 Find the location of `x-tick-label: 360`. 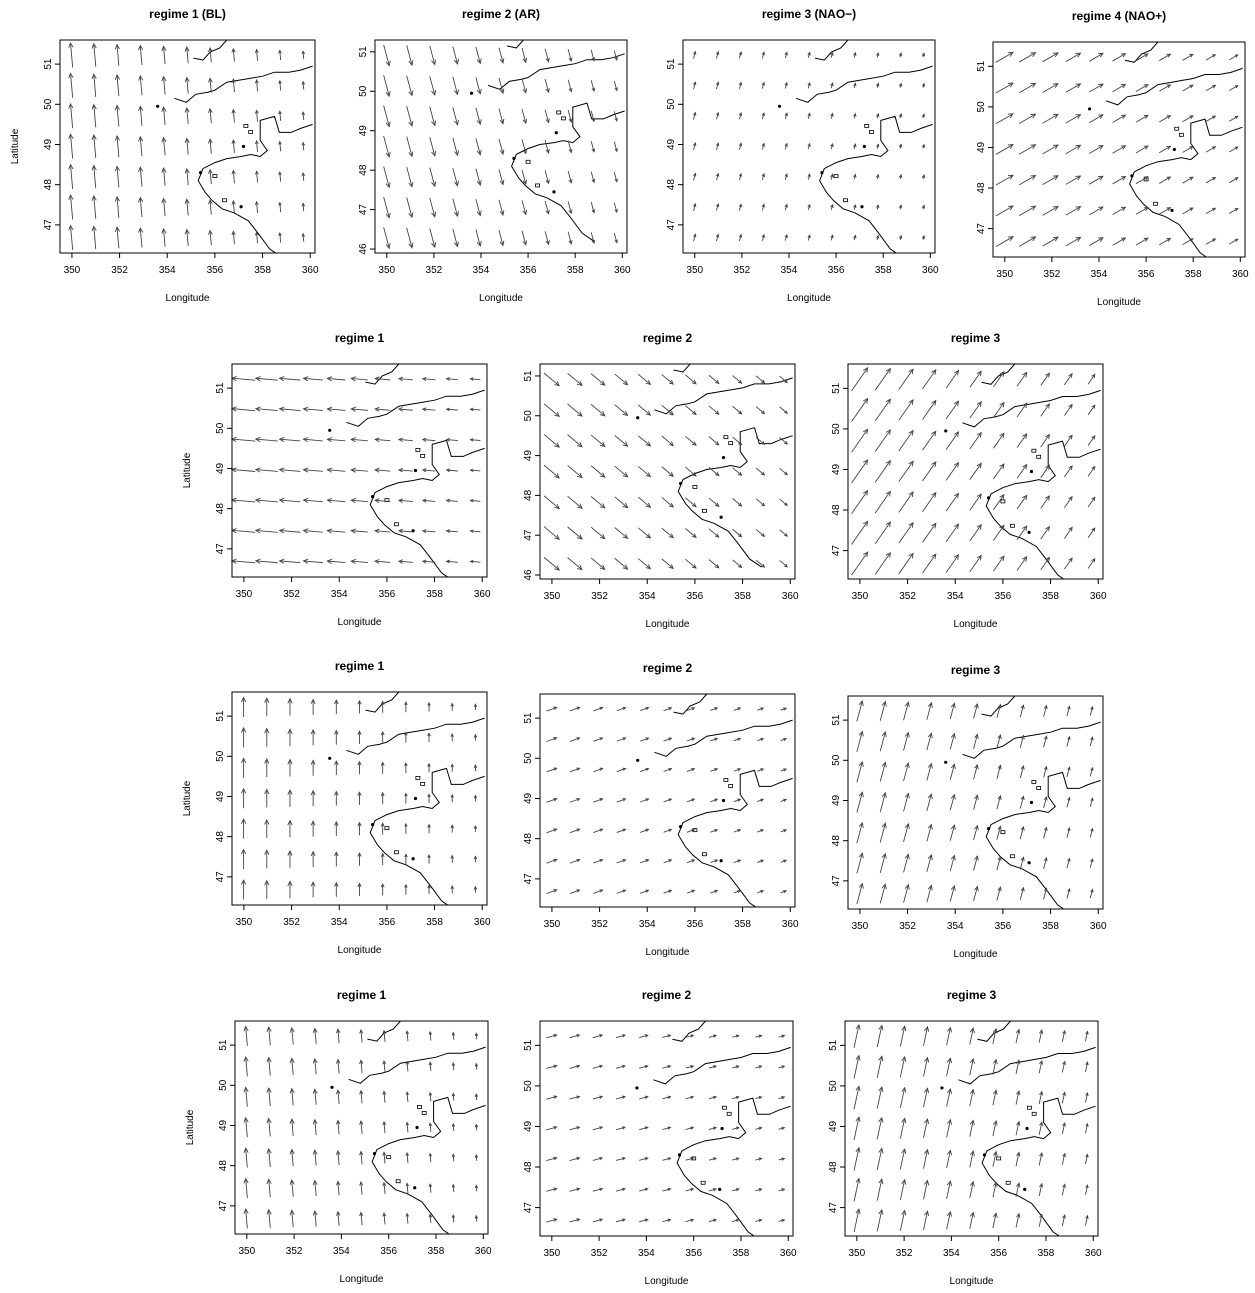

x-tick-label: 360 is located at coordinates (930, 270).